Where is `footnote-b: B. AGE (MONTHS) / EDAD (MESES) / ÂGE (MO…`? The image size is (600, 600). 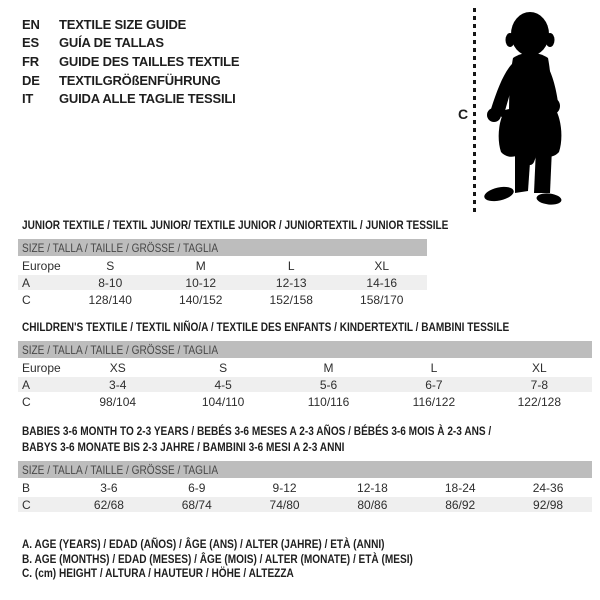
footnote-b: B. AGE (MONTHS) / EDAD (MESES) / ÂGE (MO… is located at coordinates (254, 559).